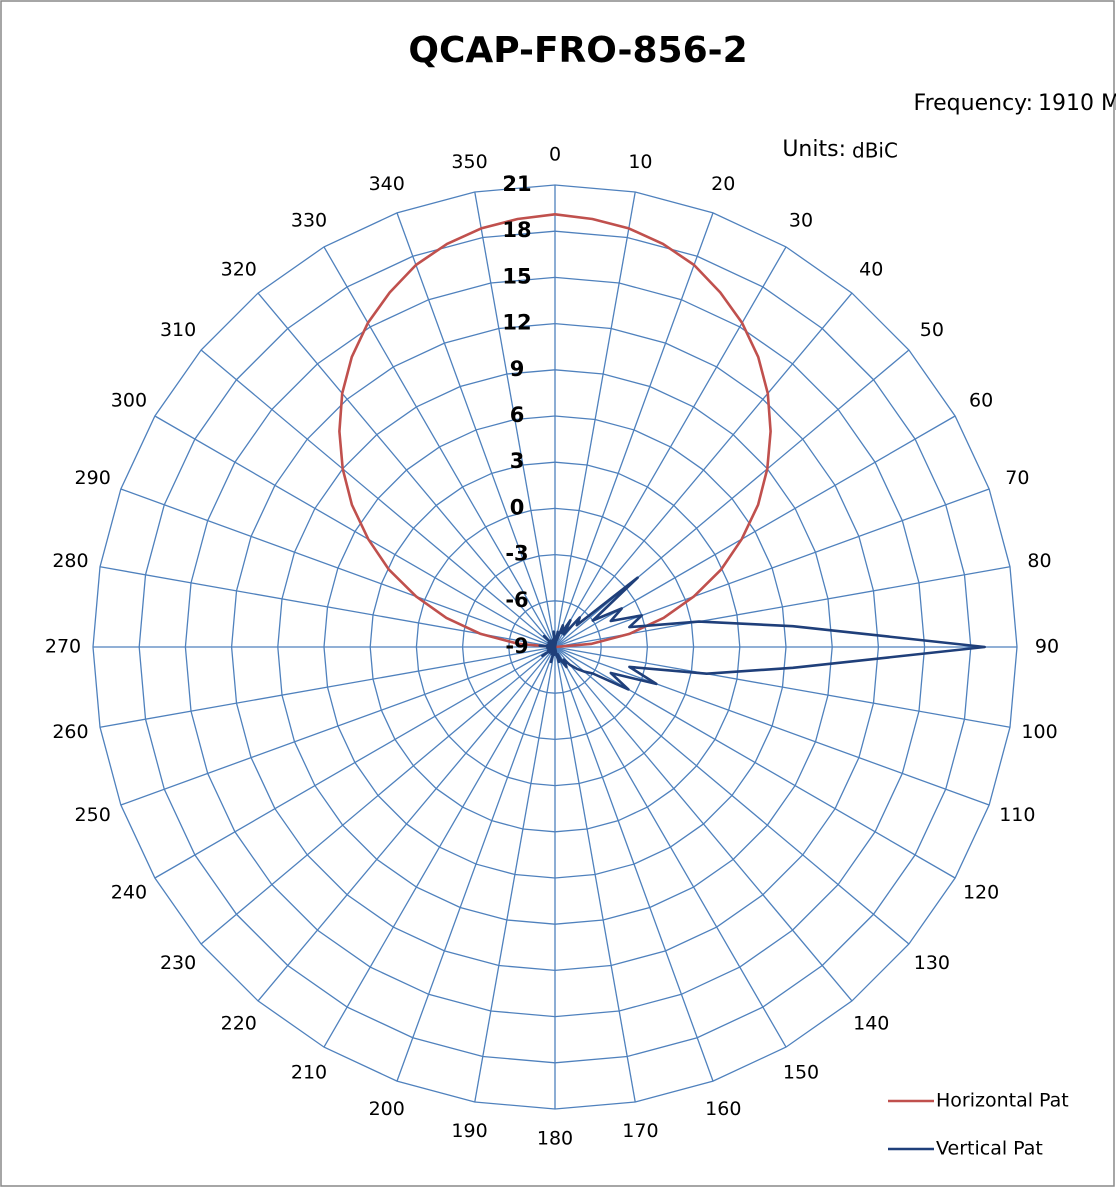 The image size is (1116, 1188). What do you see at coordinates (239, 1023) in the screenshot?
I see `angle-label: 220` at bounding box center [239, 1023].